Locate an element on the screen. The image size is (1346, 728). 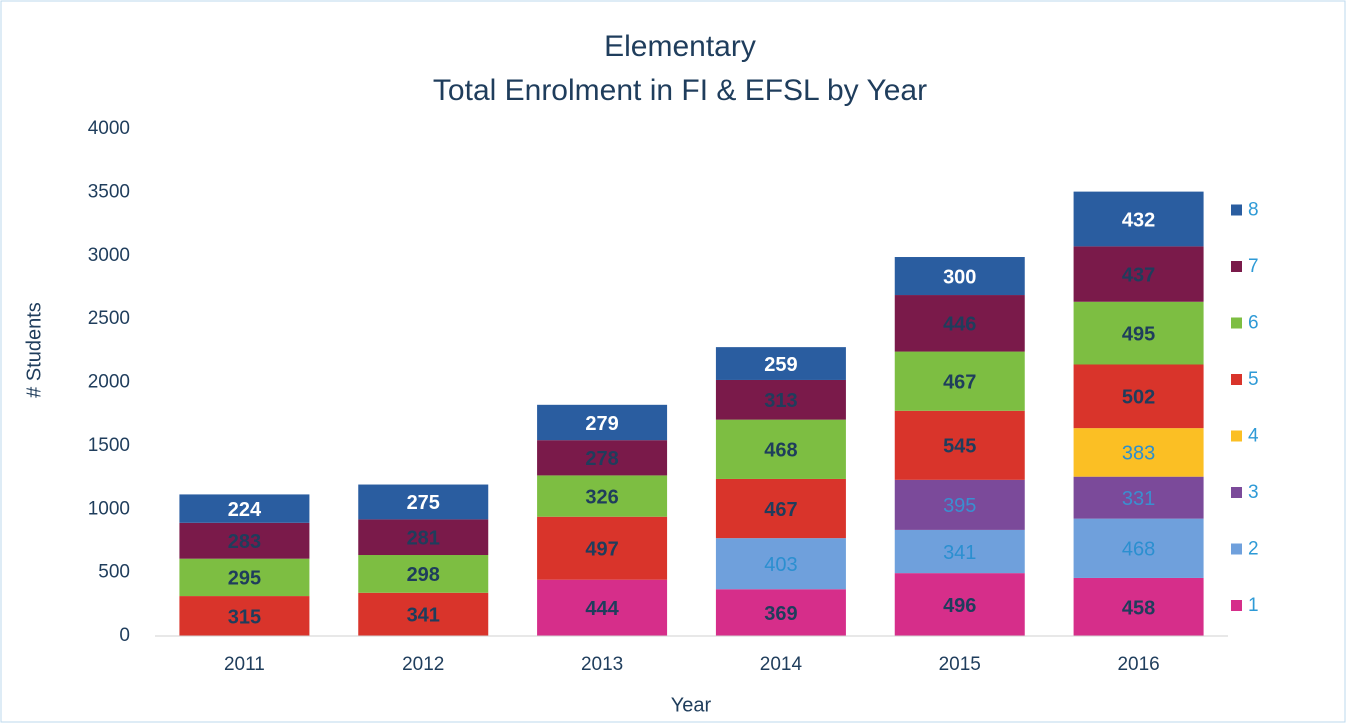
data-label: 496 is located at coordinates (959, 606).